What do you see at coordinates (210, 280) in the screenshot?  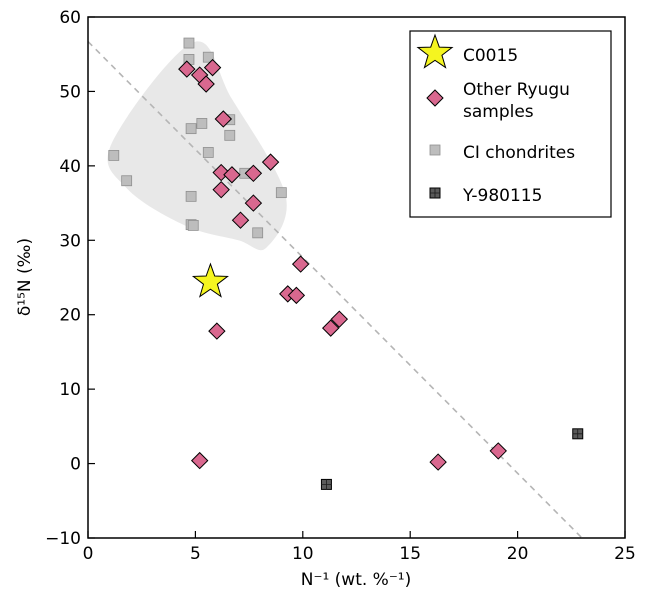 I see `data-point-star` at bounding box center [210, 280].